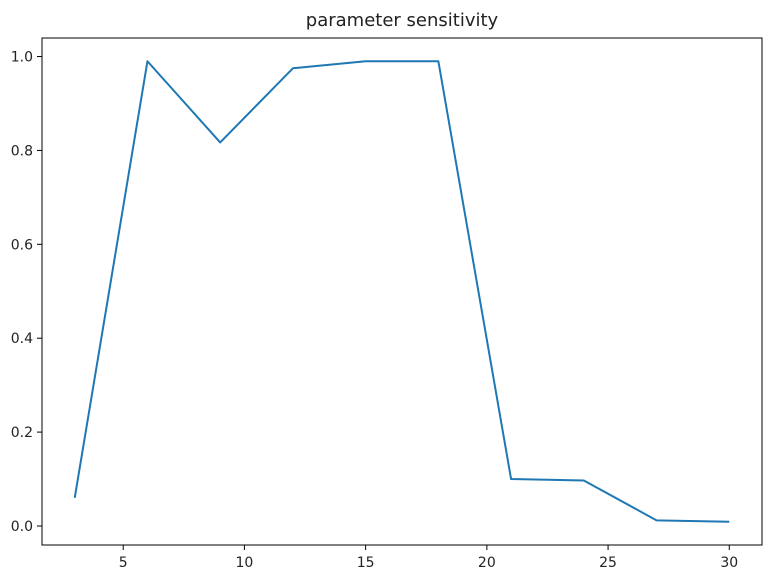 Image resolution: width=770 pixels, height=585 pixels. I want to click on y-tick-label-2: 0.4, so click(22, 339).